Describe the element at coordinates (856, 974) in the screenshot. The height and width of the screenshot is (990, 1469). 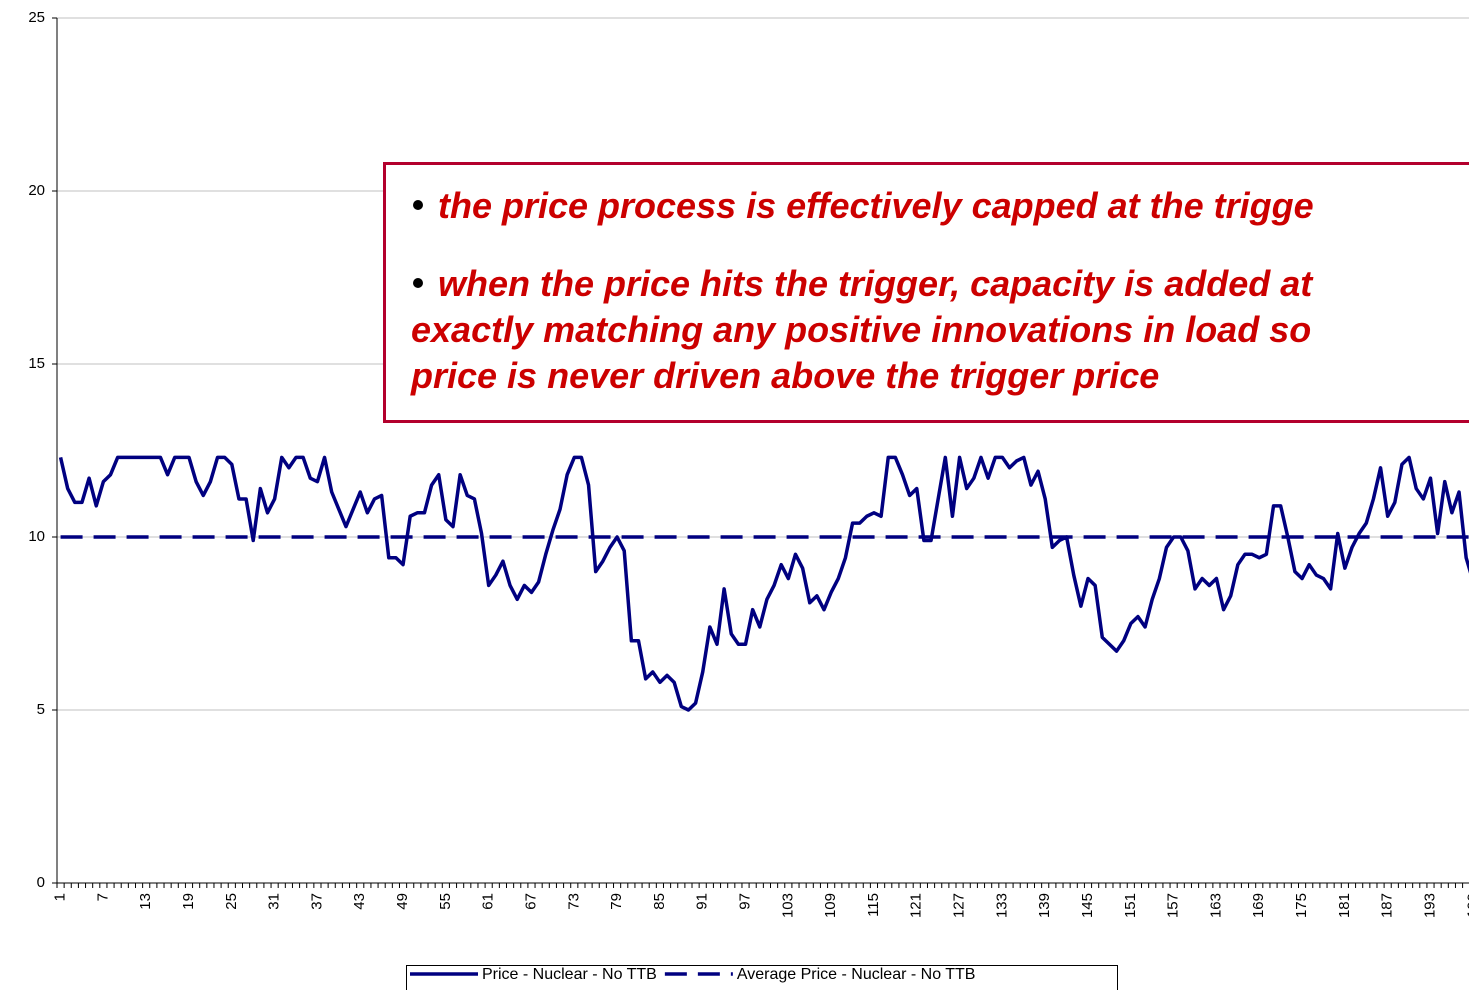
I see `legend-label: Average Price - Nuclear - No TTB` at that location.